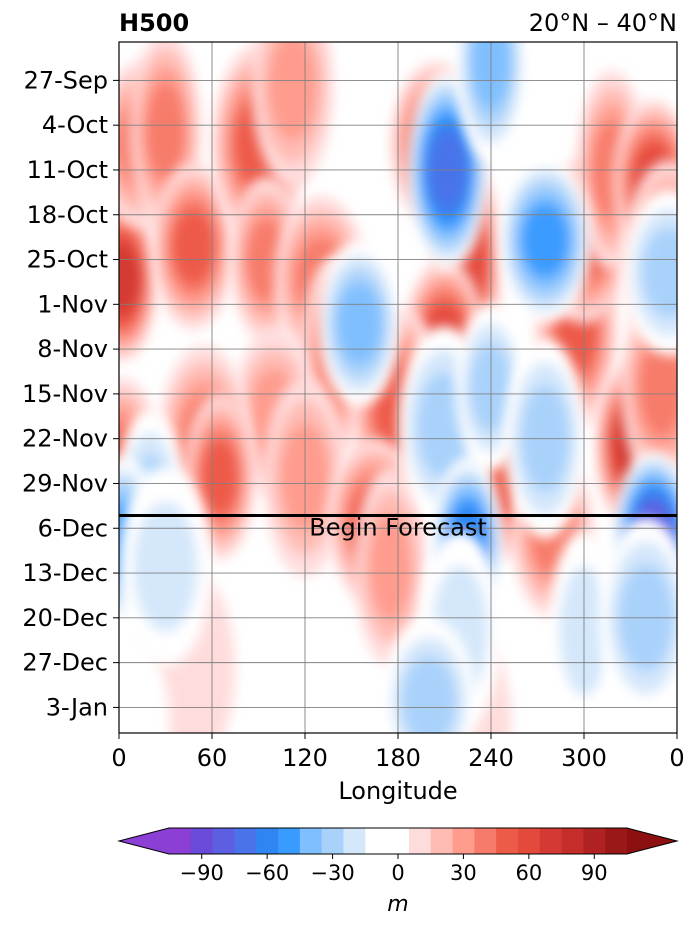 The width and height of the screenshot is (697, 929). What do you see at coordinates (77, 707) in the screenshot?
I see `y-tick-label: 3-Jan` at bounding box center [77, 707].